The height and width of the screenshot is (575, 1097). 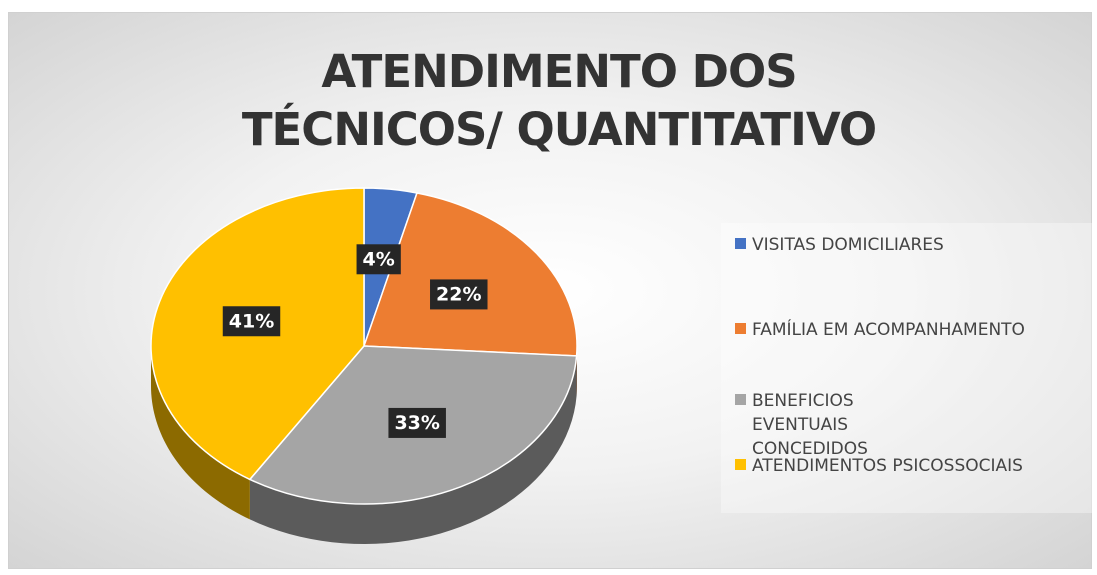 I want to click on data-label-text: 41%, so click(x=251, y=321).